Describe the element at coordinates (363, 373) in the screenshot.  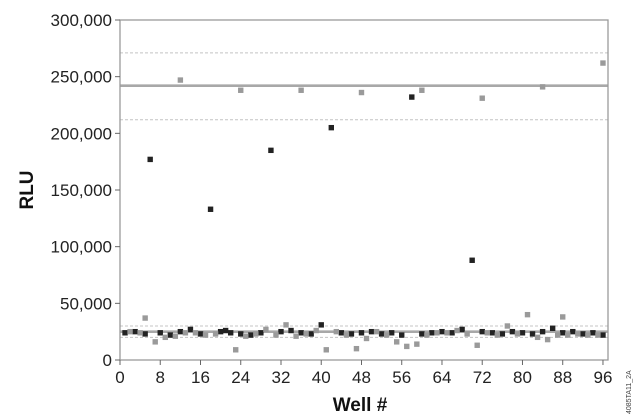
I see `x-axis: 0 8 16 24 32 40 48 56 64 72 80 88 96` at that location.